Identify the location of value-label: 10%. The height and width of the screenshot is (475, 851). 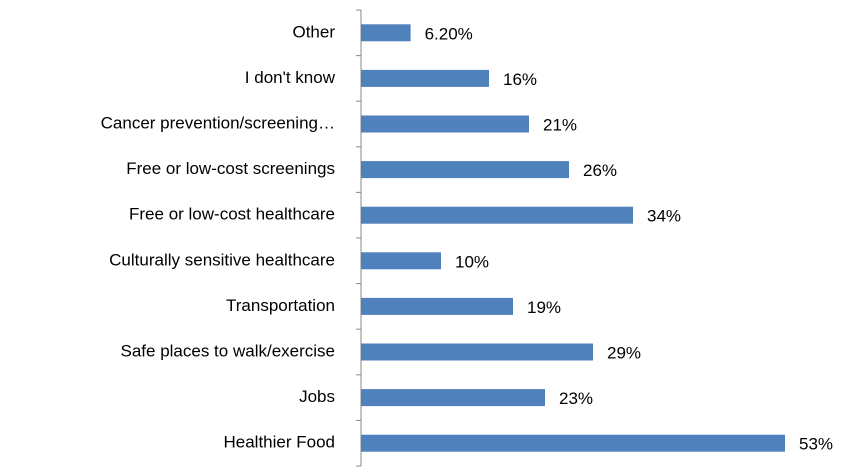
(472, 261).